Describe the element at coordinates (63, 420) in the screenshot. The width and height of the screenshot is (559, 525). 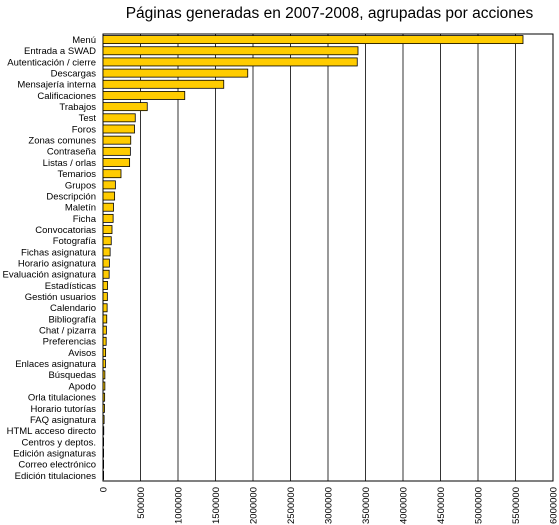
I see `category-label: FAQ asignatura` at that location.